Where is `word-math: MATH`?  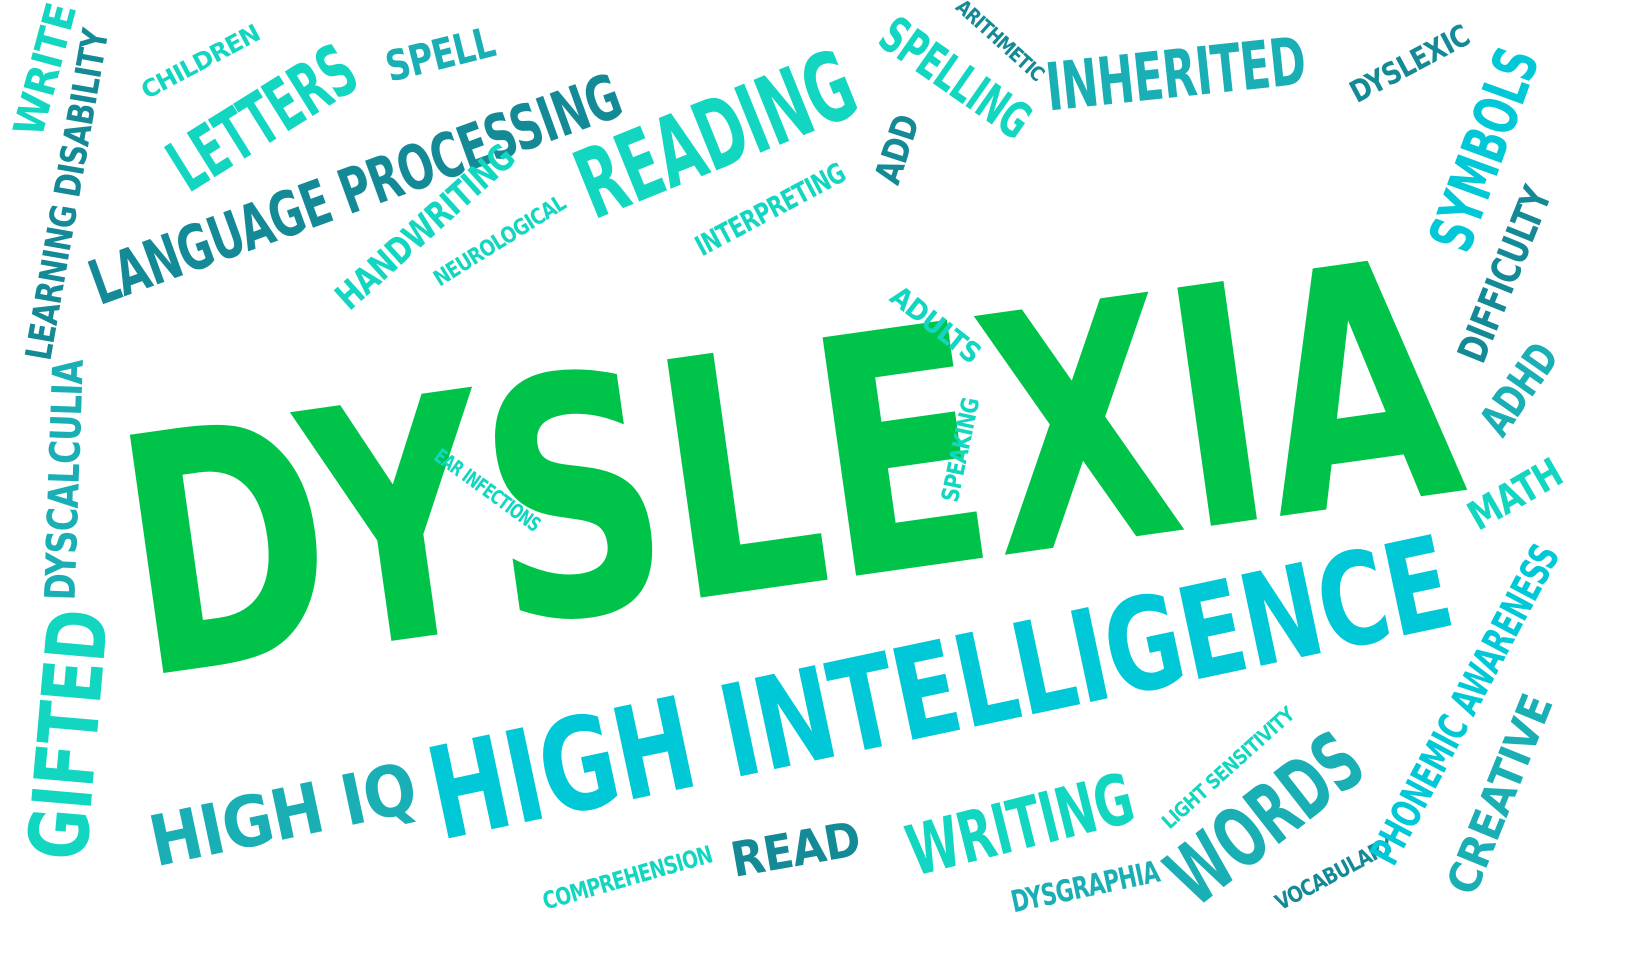 word-math: MATH is located at coordinates (1515, 495).